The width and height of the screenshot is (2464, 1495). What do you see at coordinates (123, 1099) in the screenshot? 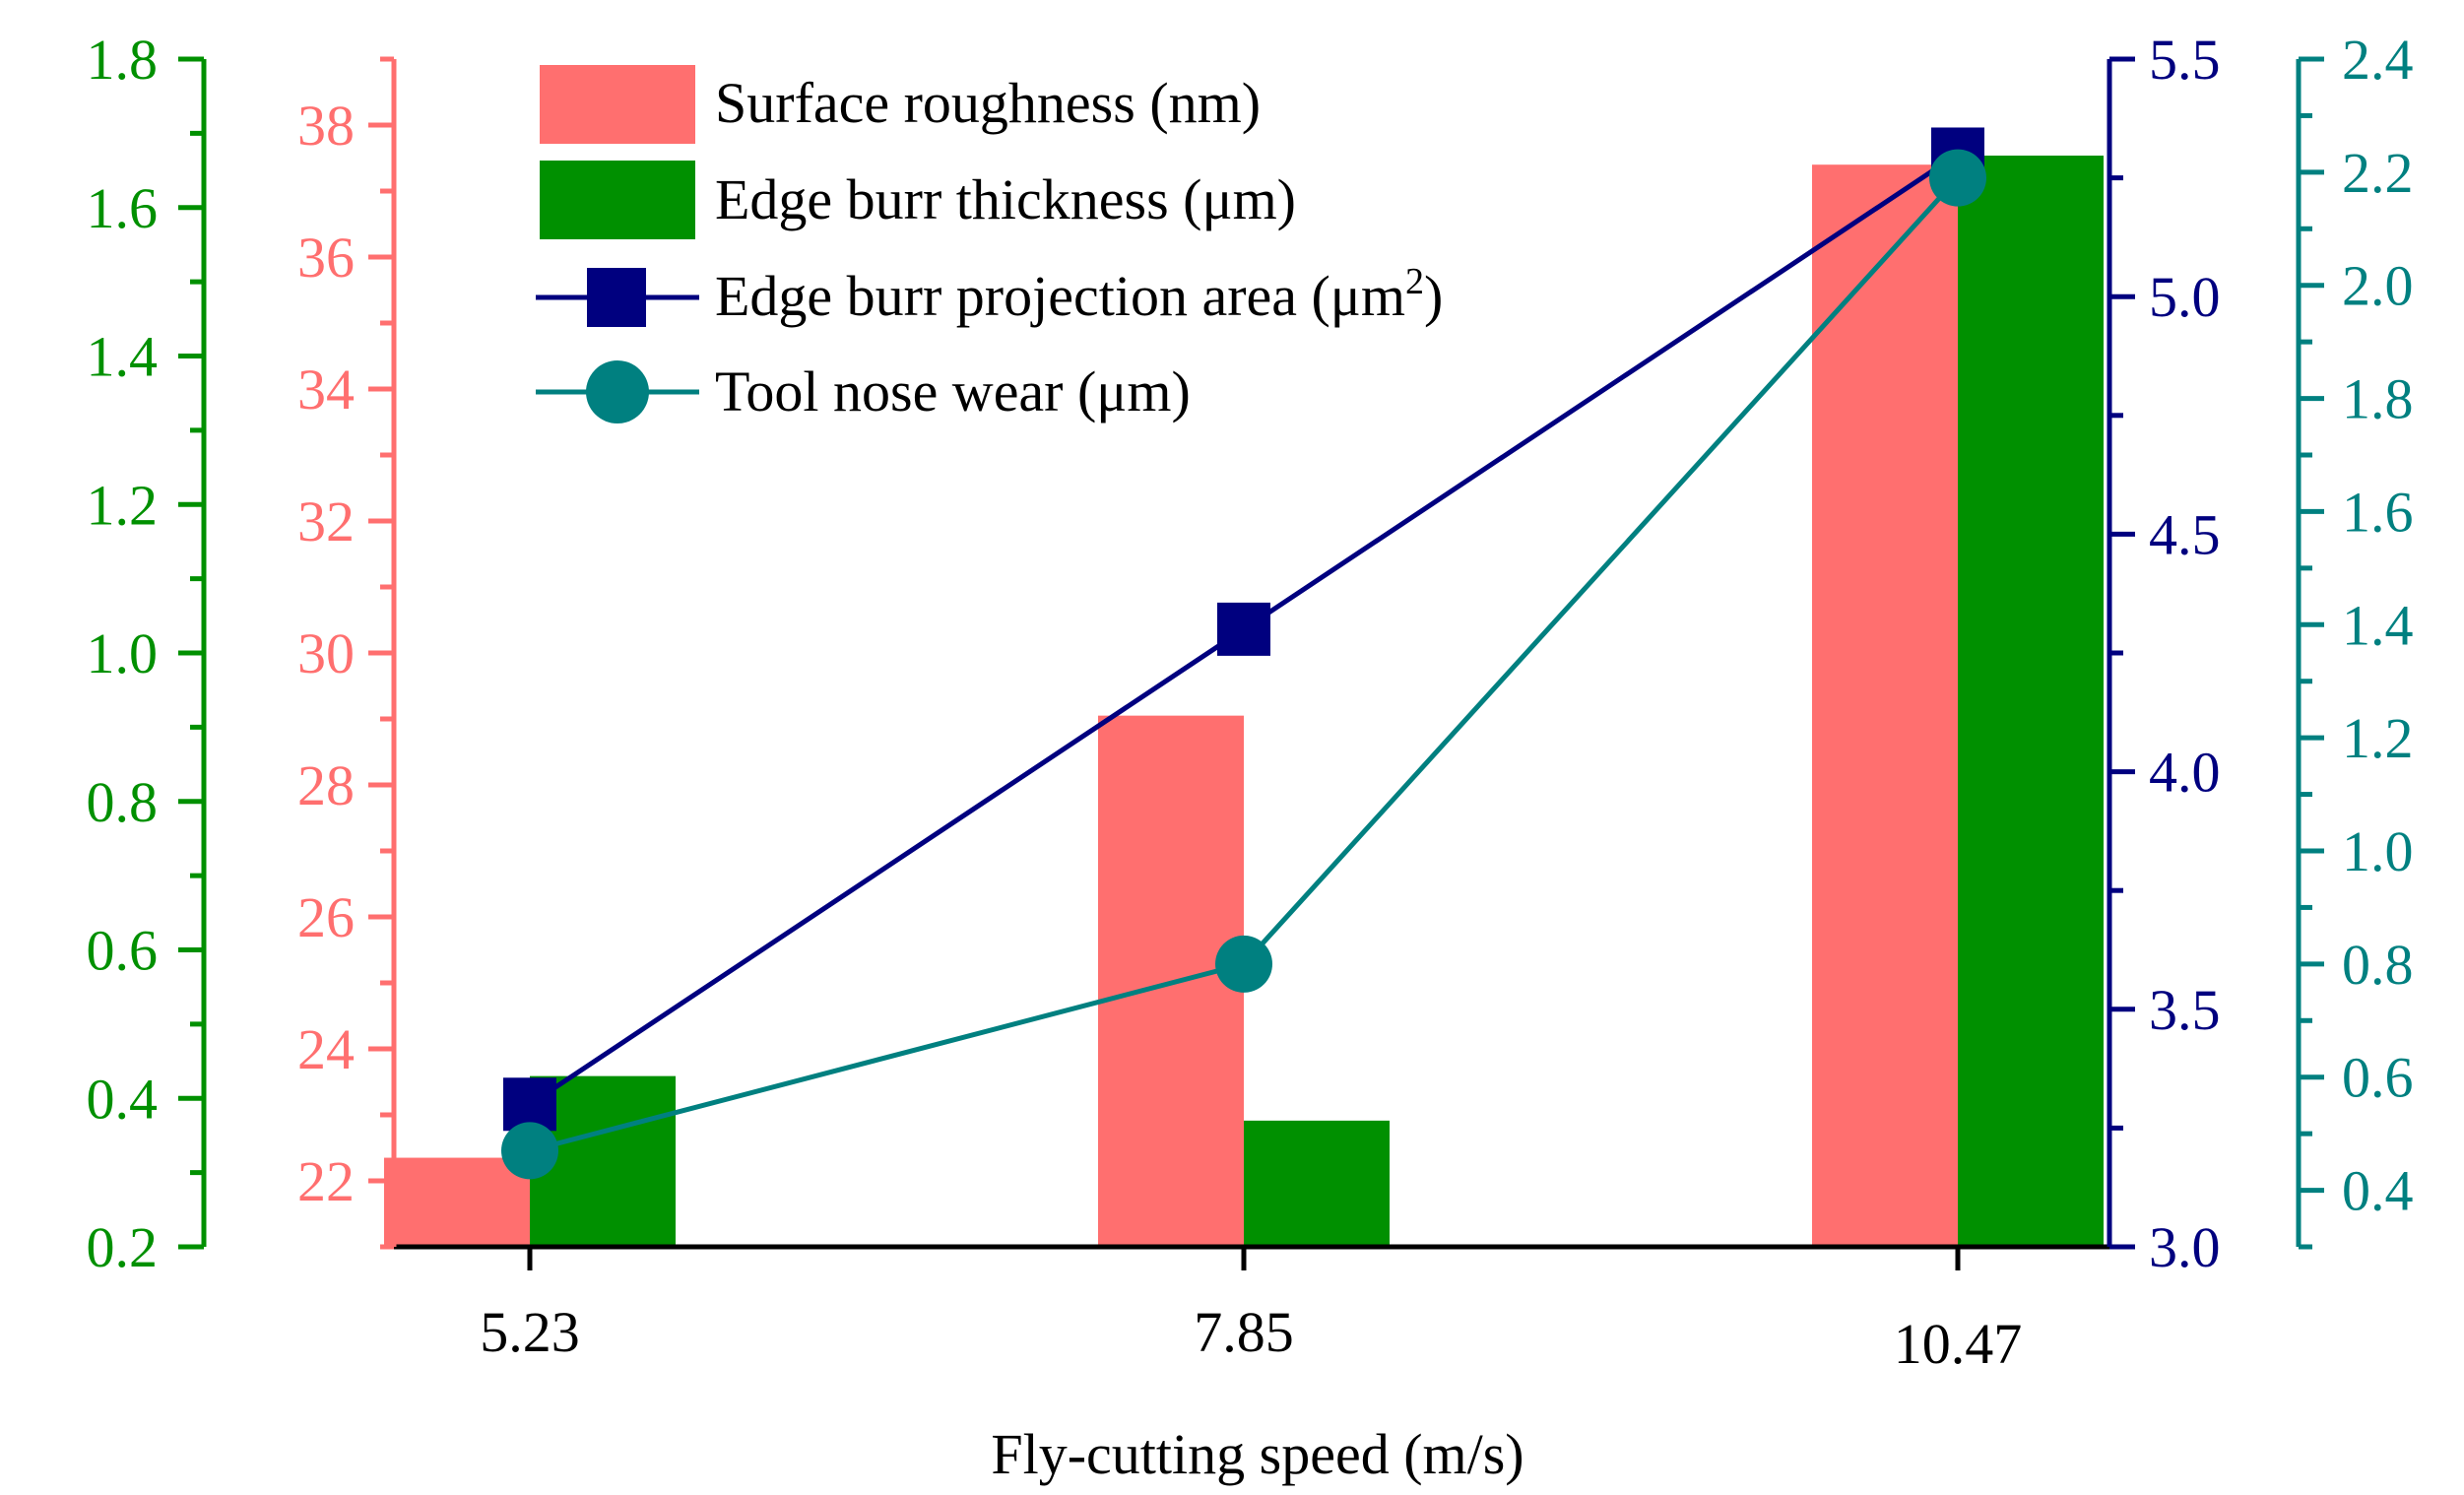
I see `y-tick-label-burr_thickness: 0.4` at bounding box center [123, 1099].